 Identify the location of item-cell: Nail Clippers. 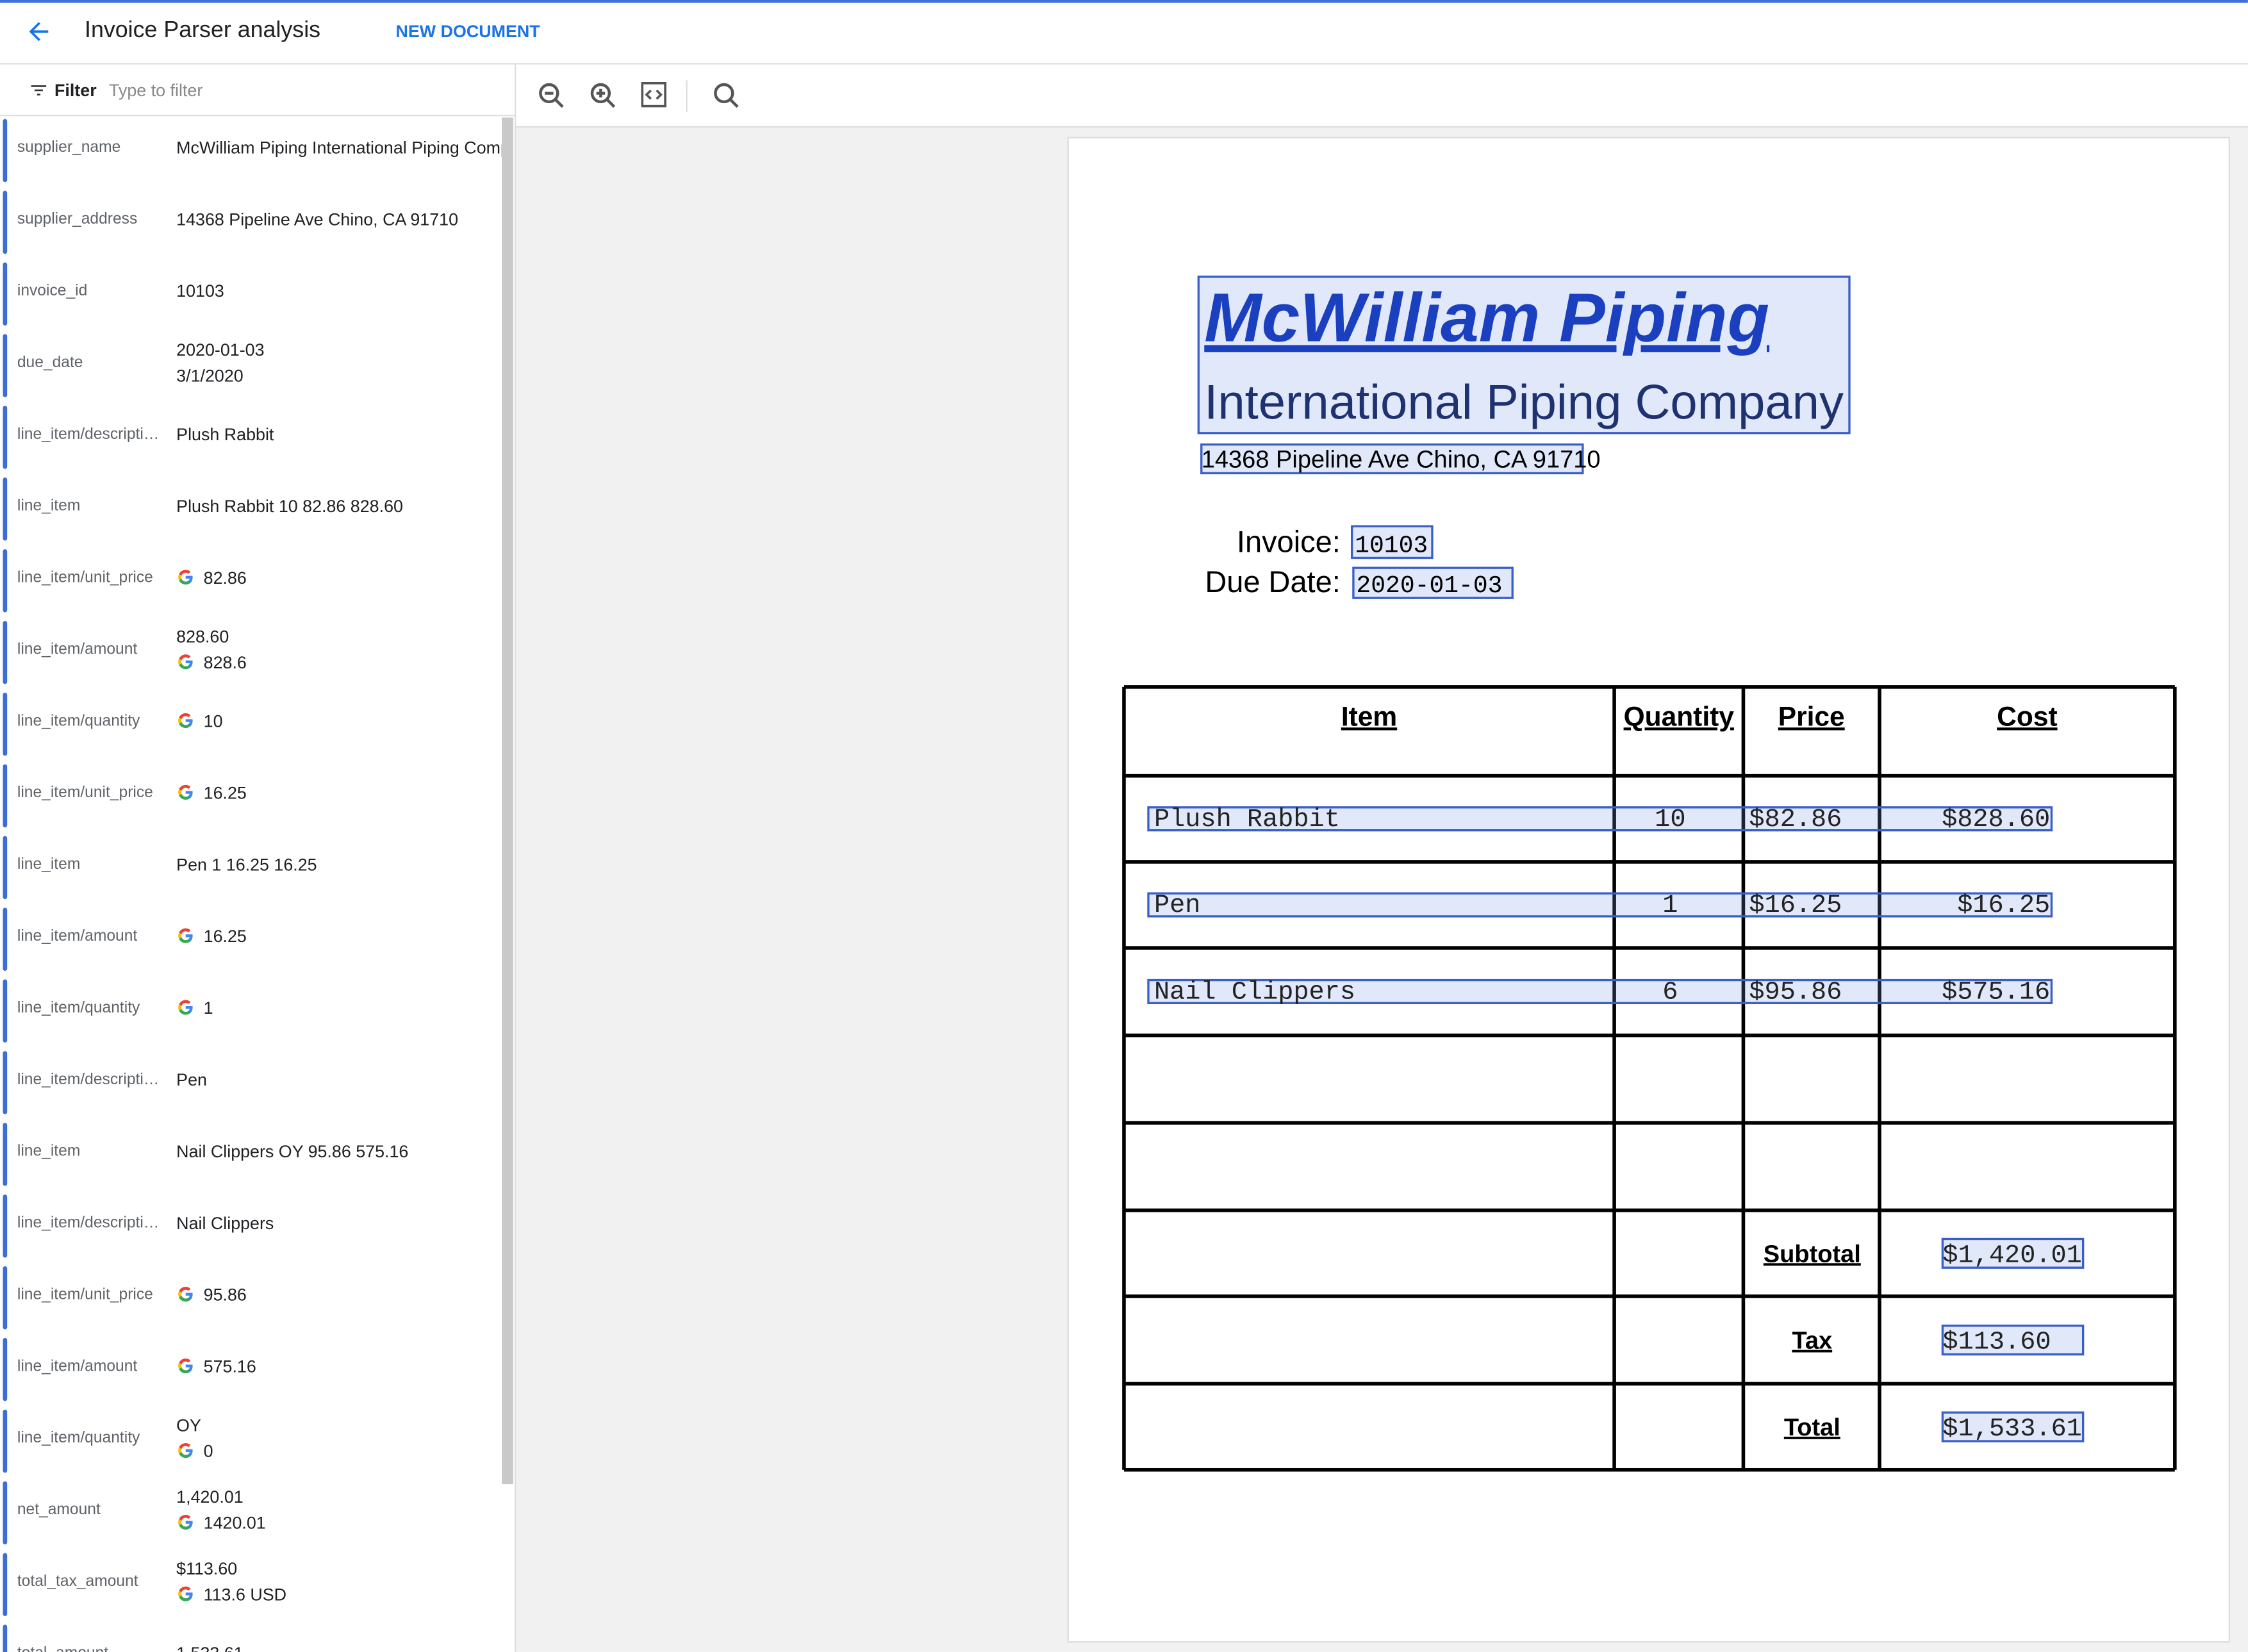
(1254, 992).